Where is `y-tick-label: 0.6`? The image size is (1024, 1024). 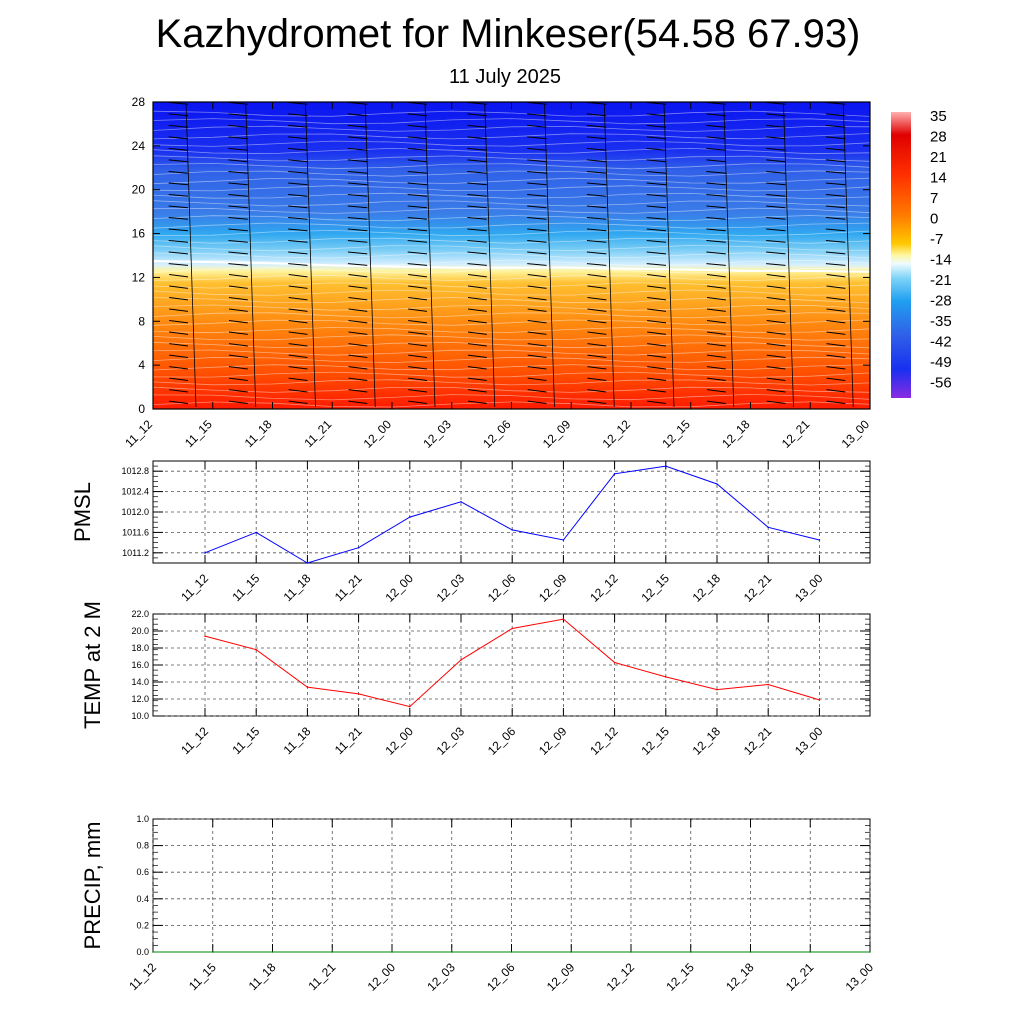
y-tick-label: 0.6 is located at coordinates (142, 872).